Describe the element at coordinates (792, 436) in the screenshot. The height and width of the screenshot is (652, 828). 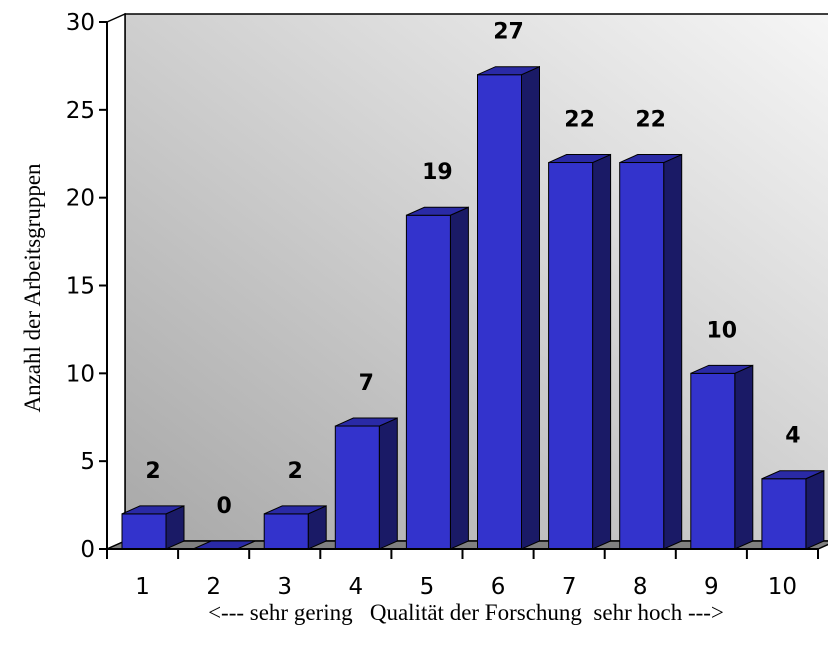
I see `data-label: 4` at that location.